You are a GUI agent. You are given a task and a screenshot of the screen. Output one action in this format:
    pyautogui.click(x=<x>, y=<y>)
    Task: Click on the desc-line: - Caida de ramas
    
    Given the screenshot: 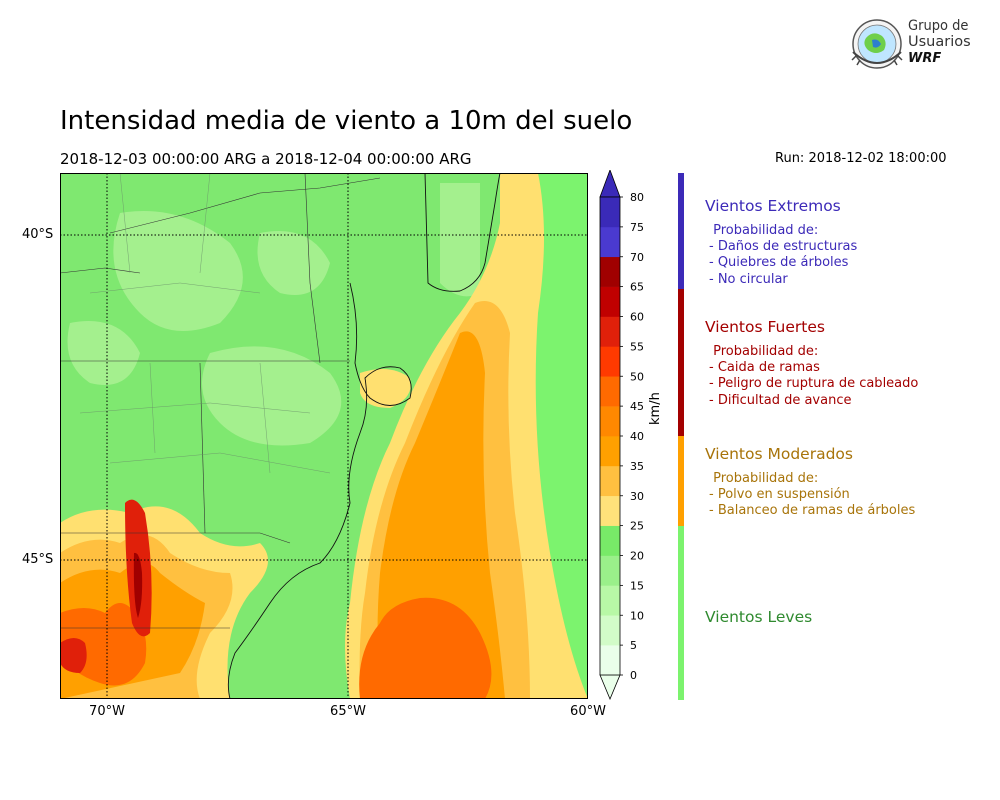 What is the action you would take?
    pyautogui.click(x=764, y=368)
    